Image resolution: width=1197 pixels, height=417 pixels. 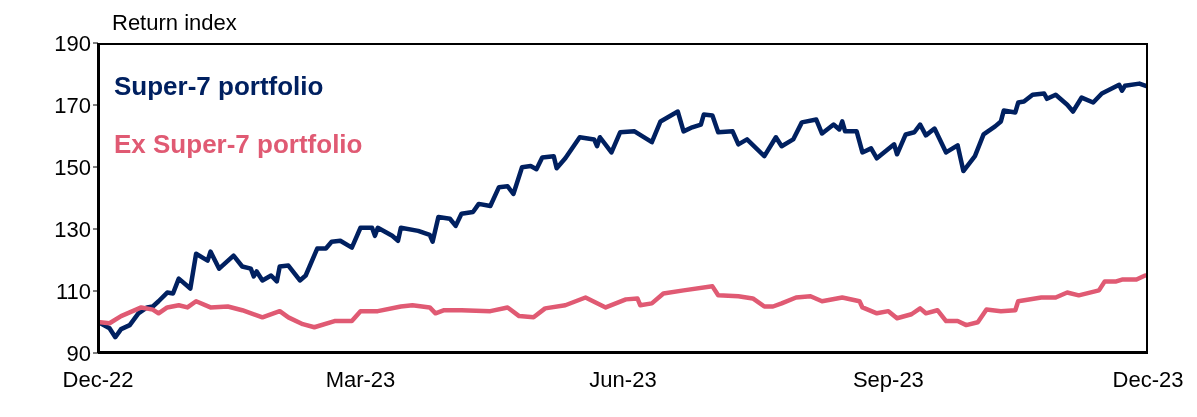 I want to click on y-axis-title: Return index, so click(x=174, y=23).